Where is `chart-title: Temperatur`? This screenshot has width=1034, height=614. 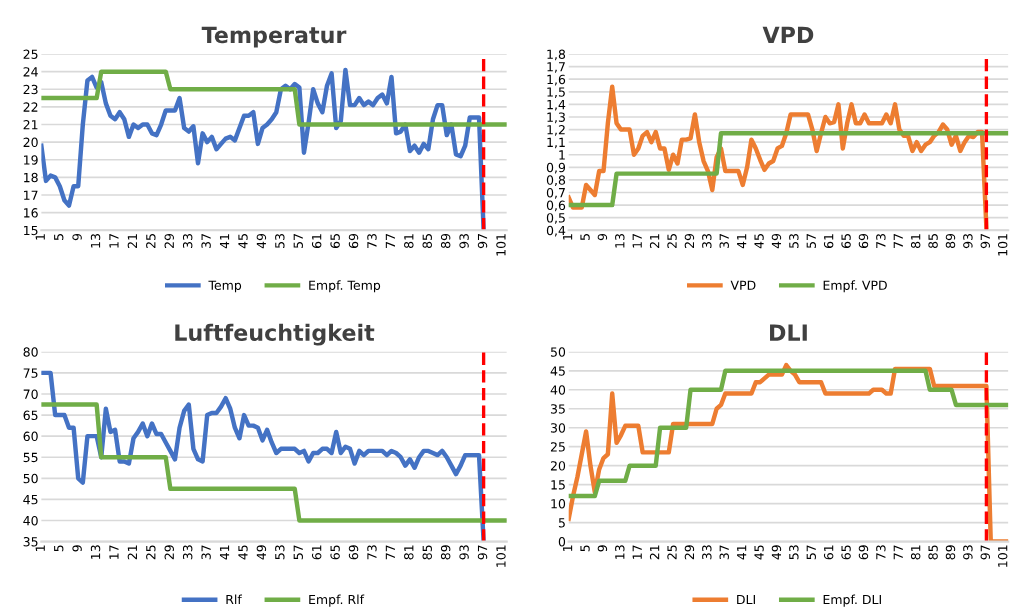
chart-title: Temperatur is located at coordinates (274, 37).